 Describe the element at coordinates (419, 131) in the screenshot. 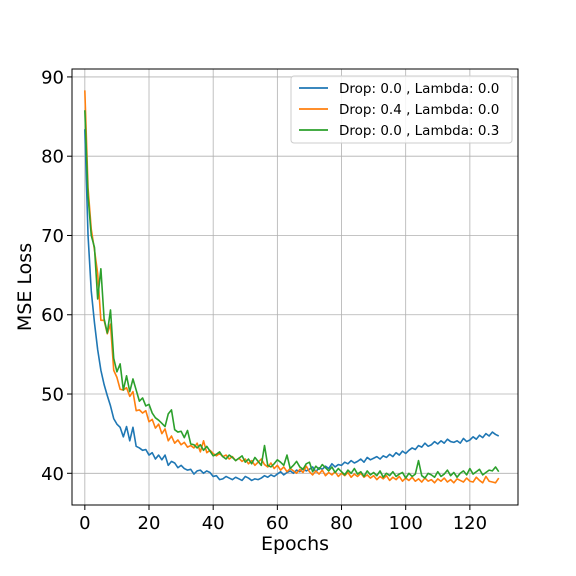

I see `legend-label-3: Drop: 0.0 , Lambda: 0.3` at that location.